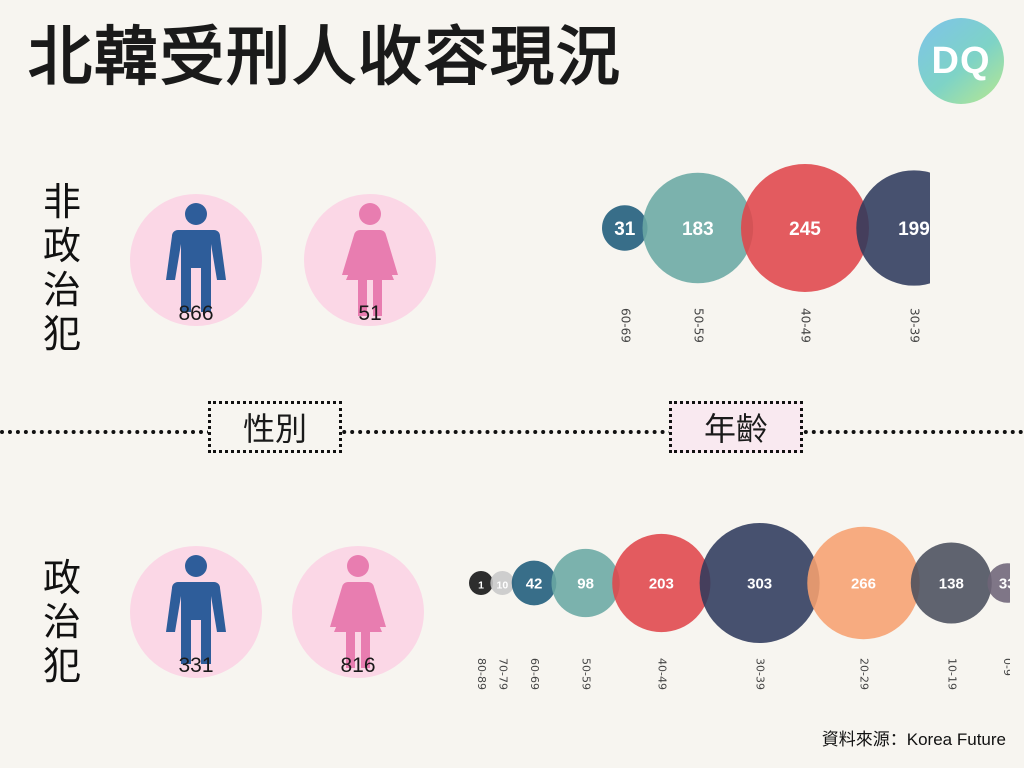 The image size is (1024, 768). I want to click on bubble-value-label: 98, so click(585, 583).